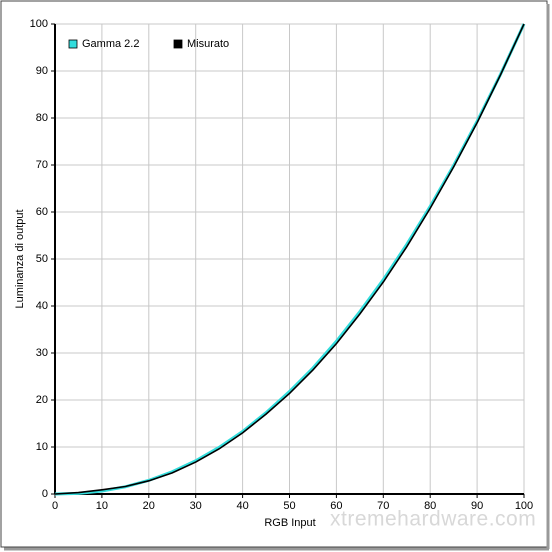 Image resolution: width=552 pixels, height=552 pixels. What do you see at coordinates (42, 306) in the screenshot?
I see `y-tick-label: 40` at bounding box center [42, 306].